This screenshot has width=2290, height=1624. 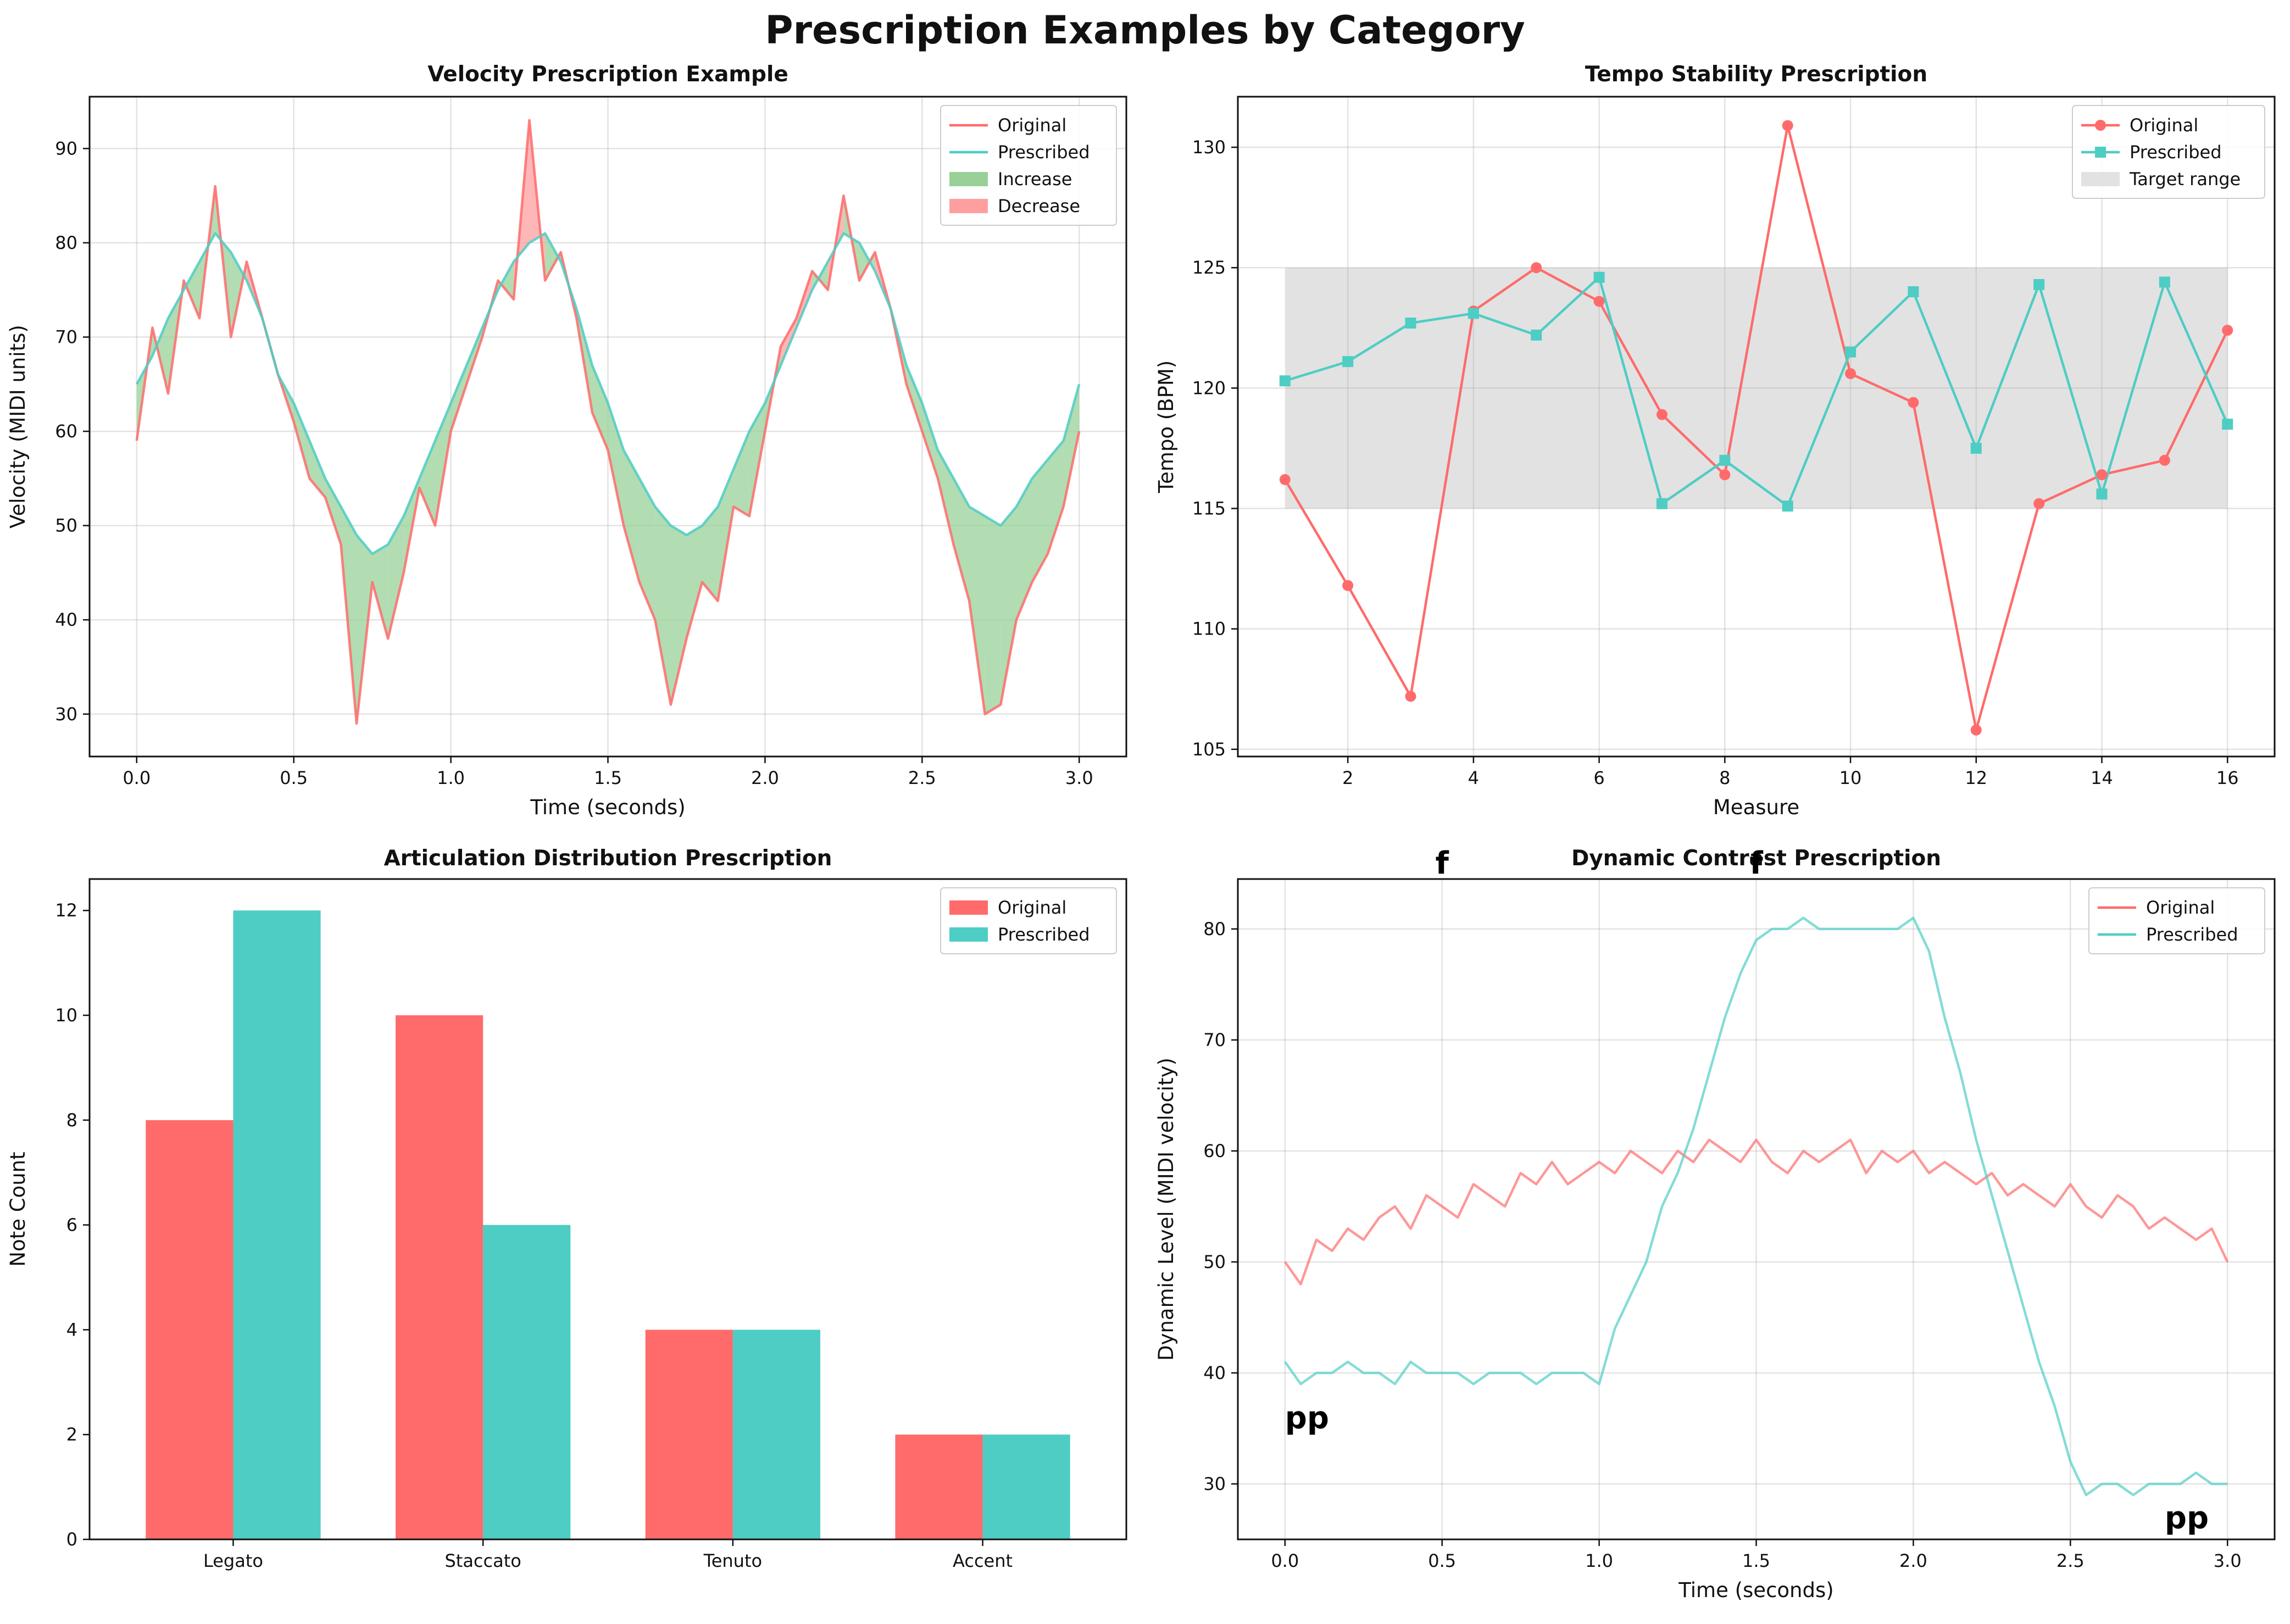 I want to click on x-tick-label: 1.0, so click(x=451, y=777).